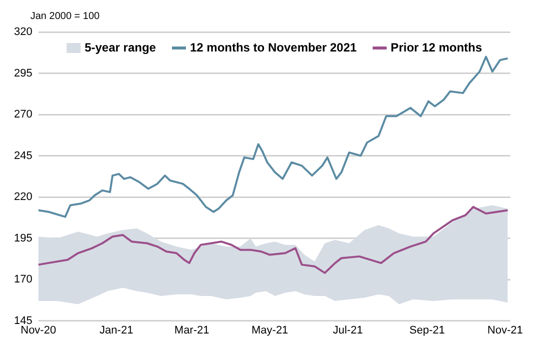  What do you see at coordinates (117, 330) in the screenshot?
I see `x-tick-label: Jan-21` at bounding box center [117, 330].